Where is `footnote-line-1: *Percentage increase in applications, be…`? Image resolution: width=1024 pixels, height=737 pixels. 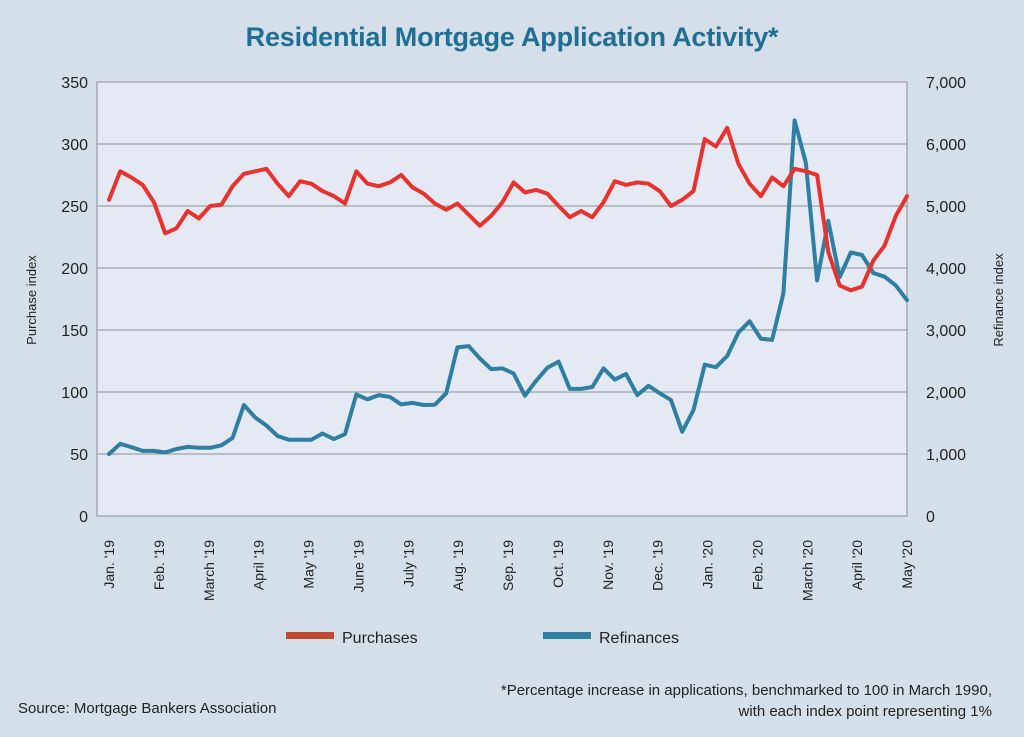
footnote-line-1: *Percentage increase in applications, be… is located at coordinates (746, 690).